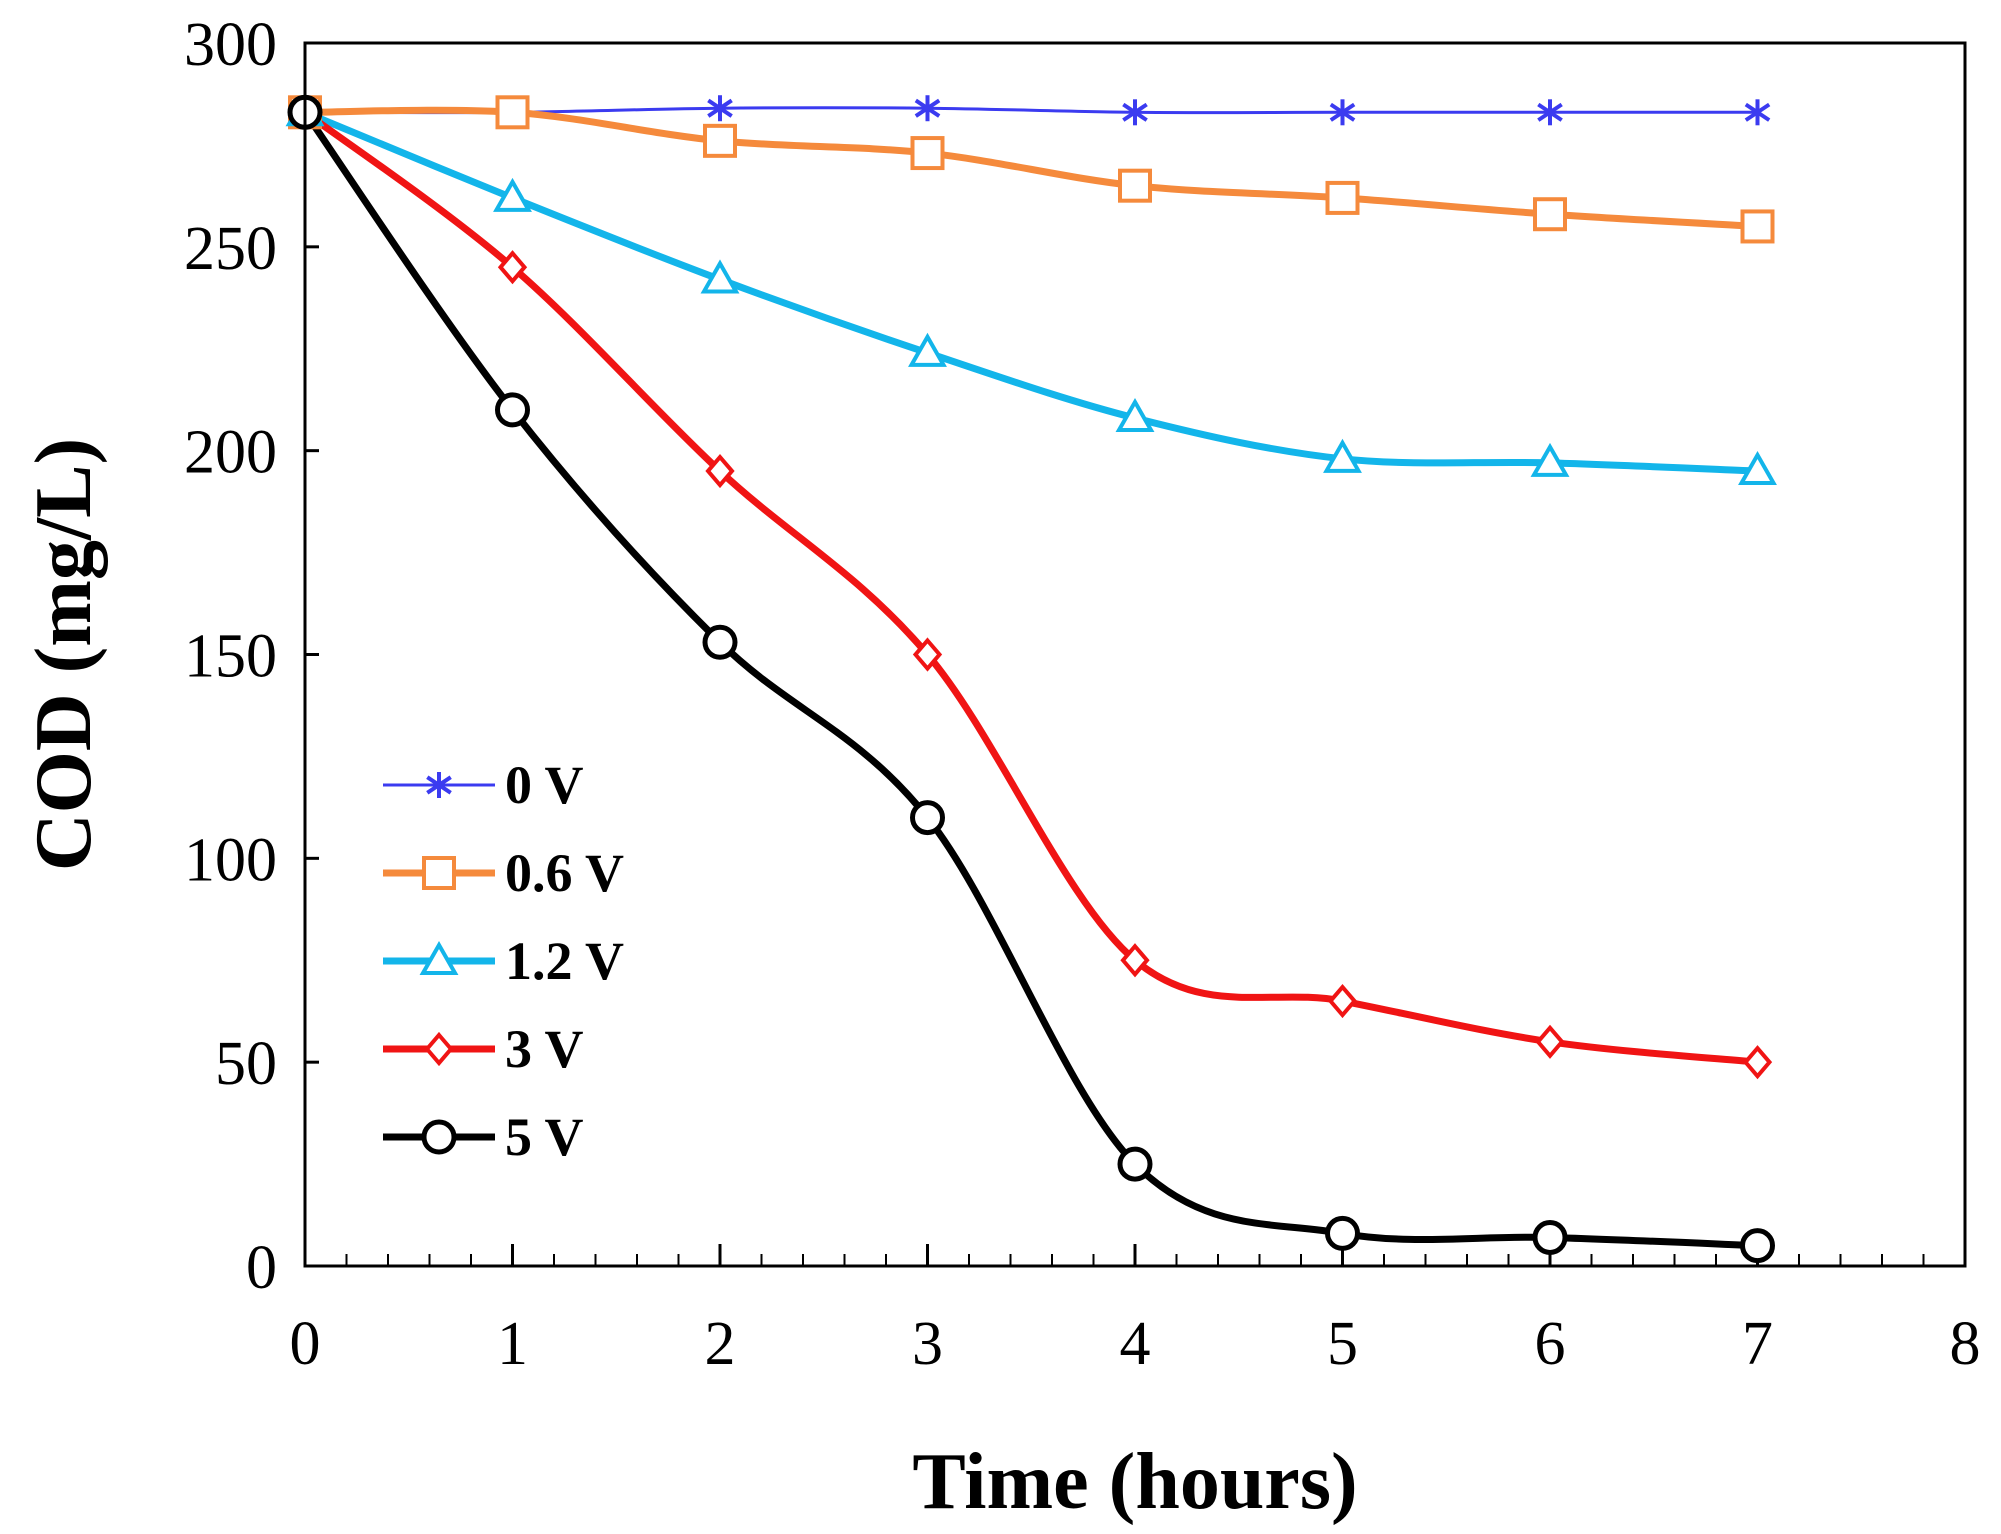 The height and width of the screenshot is (1534, 2001). Describe the element at coordinates (305, 1344) in the screenshot. I see `x-tick-label: 0` at that location.